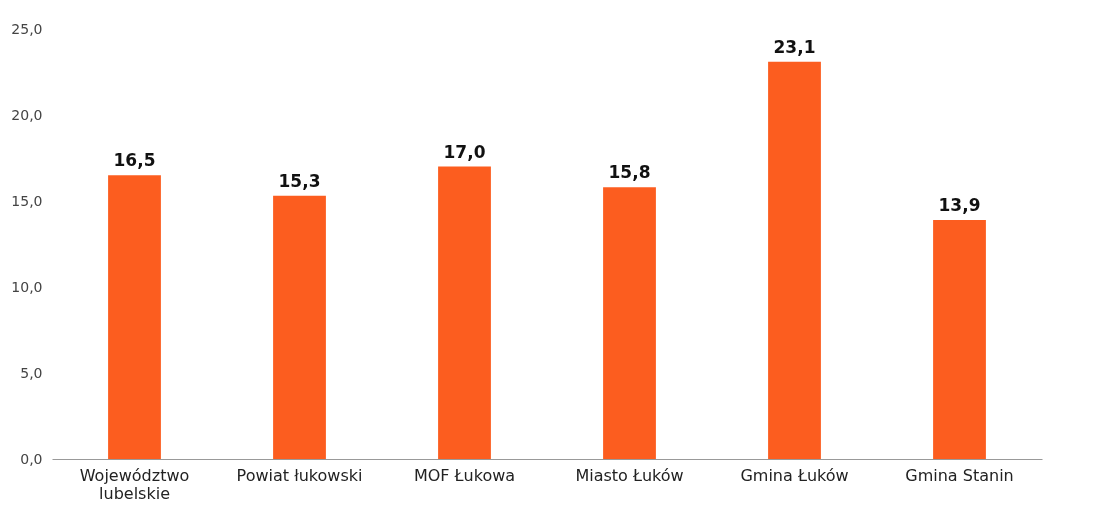 The width and height of the screenshot is (1093, 512). What do you see at coordinates (629, 475) in the screenshot?
I see `x-tick-label: Miasto Łuków` at bounding box center [629, 475].